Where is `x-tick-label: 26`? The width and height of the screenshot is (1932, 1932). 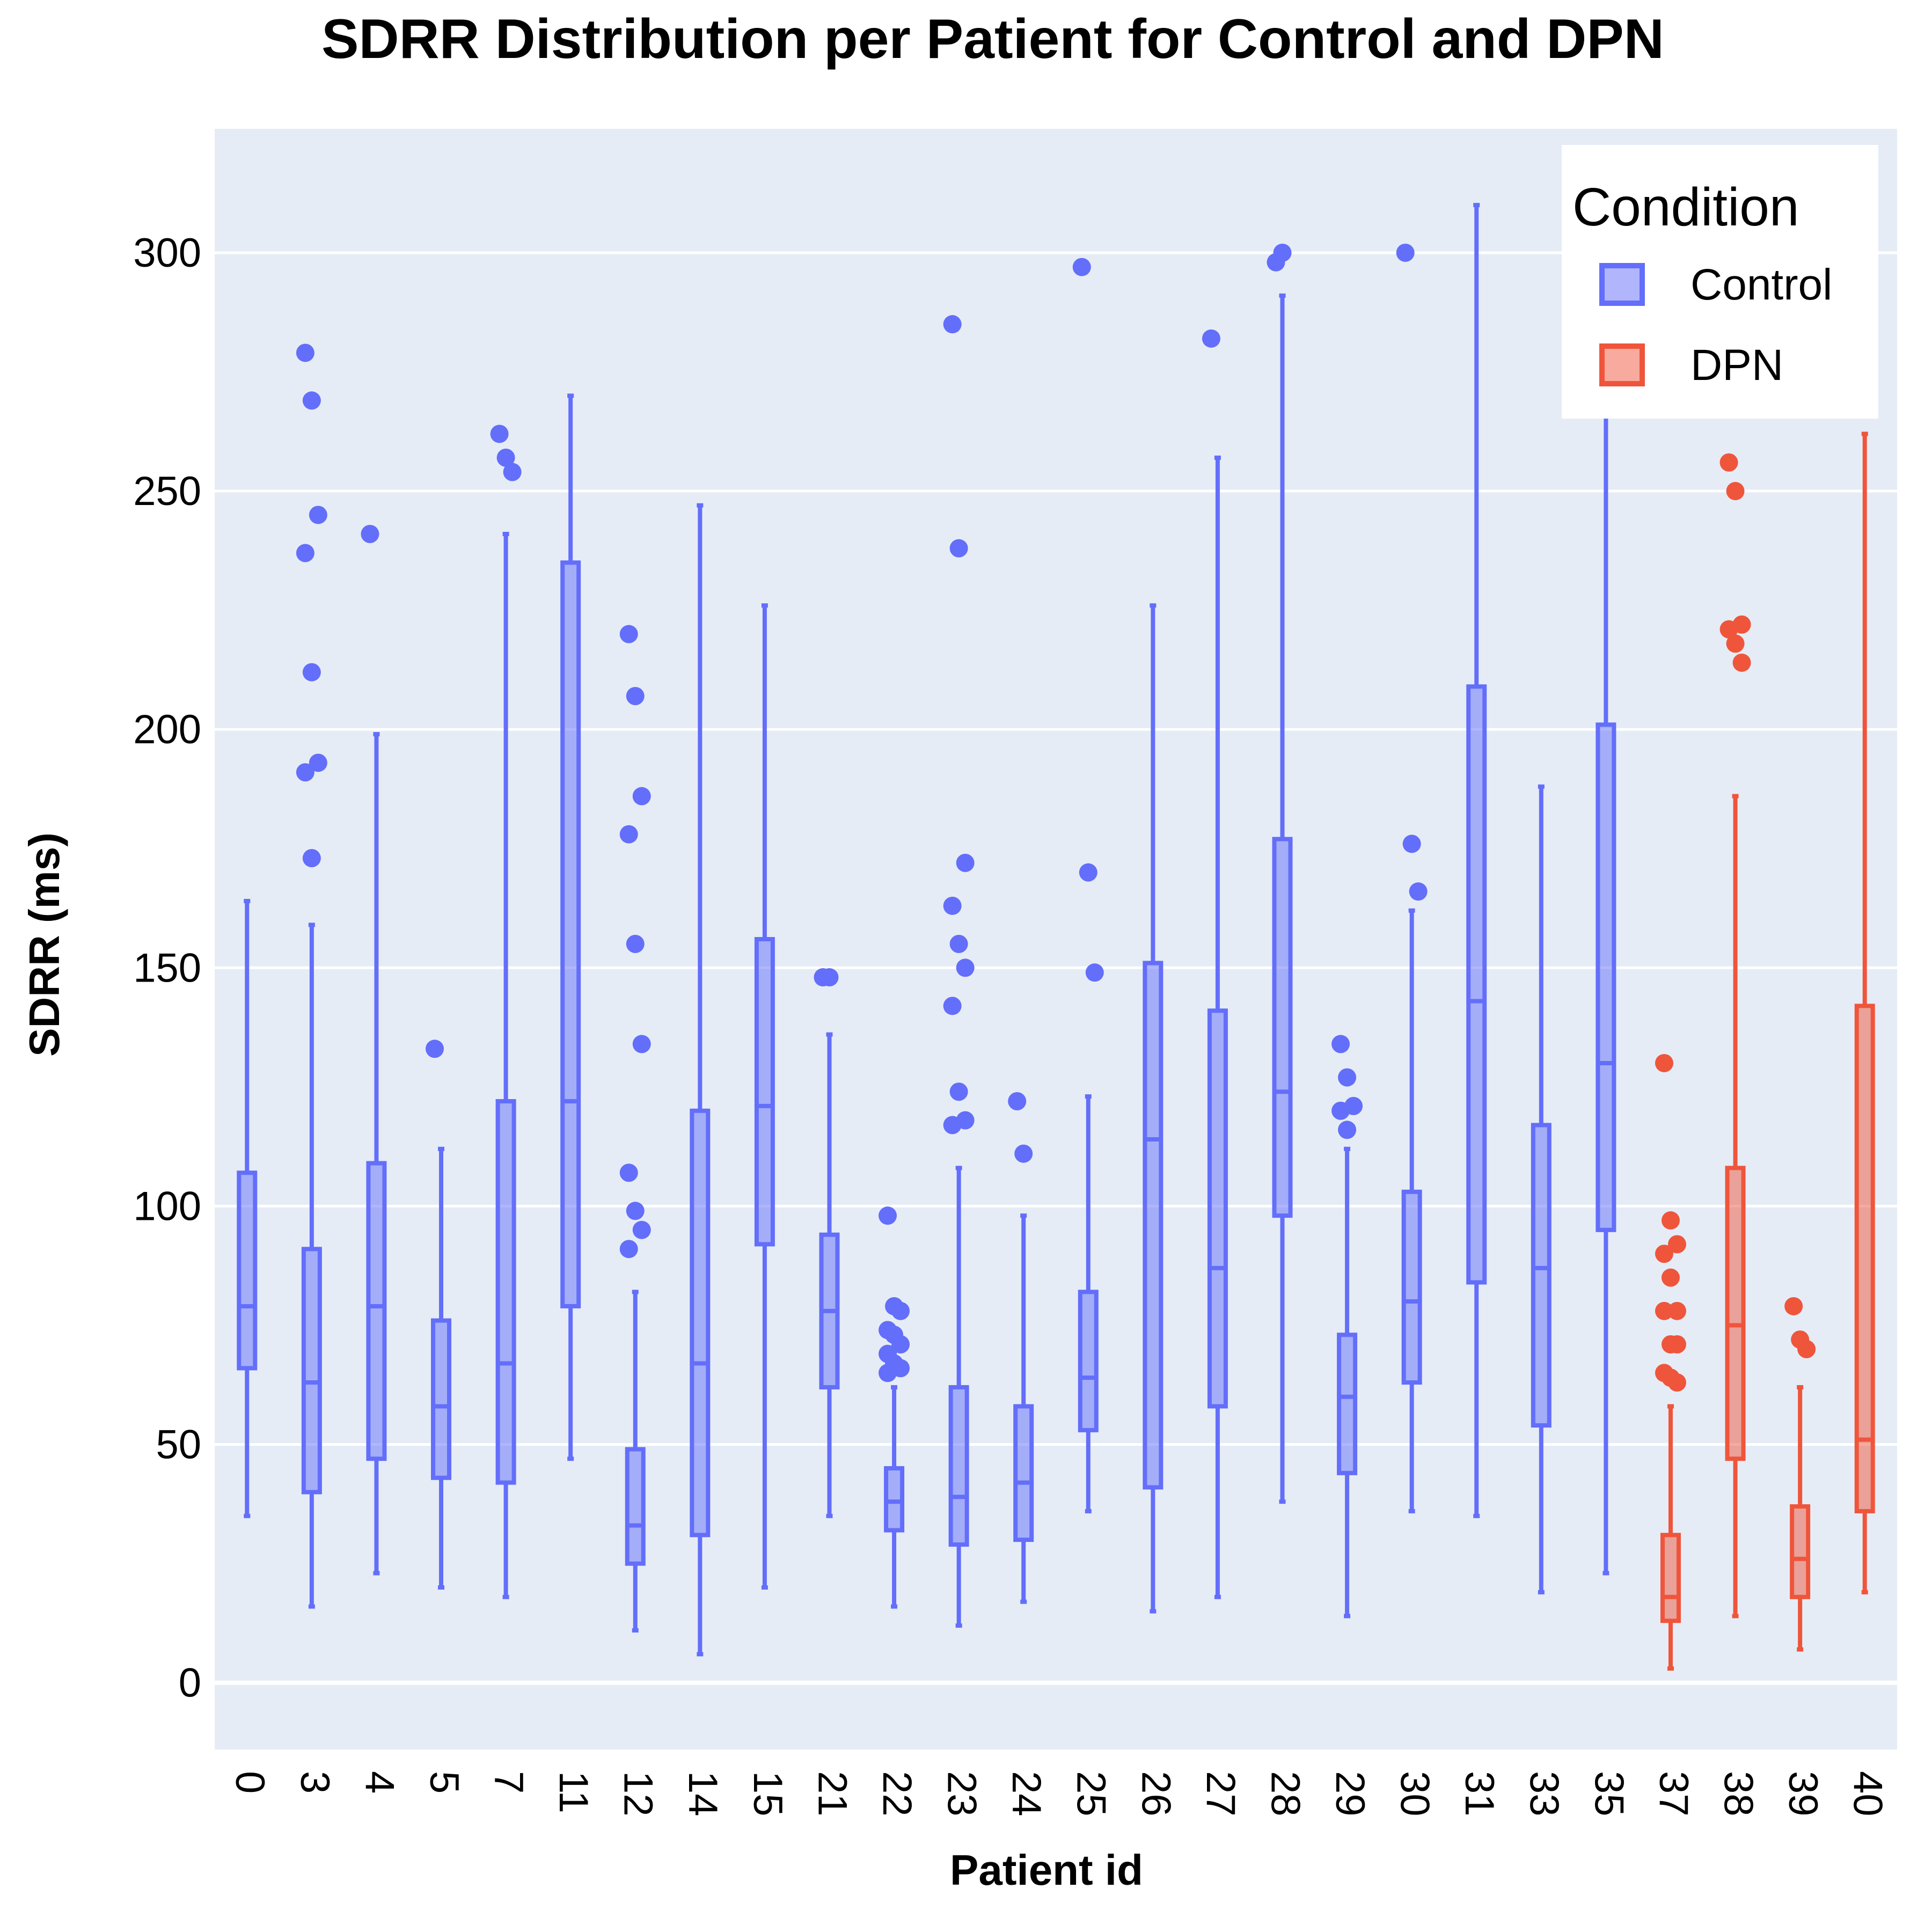 x-tick-label: 26 is located at coordinates (1156, 1794).